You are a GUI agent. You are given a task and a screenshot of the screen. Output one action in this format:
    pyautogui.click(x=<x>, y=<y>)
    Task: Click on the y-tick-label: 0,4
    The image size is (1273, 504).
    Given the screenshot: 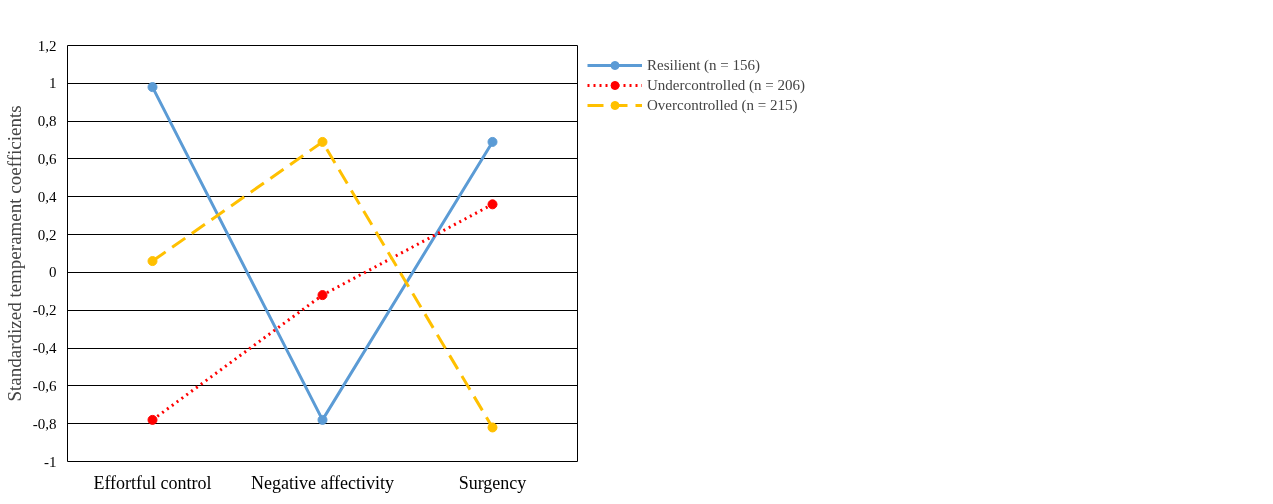 What is the action you would take?
    pyautogui.click(x=47, y=196)
    